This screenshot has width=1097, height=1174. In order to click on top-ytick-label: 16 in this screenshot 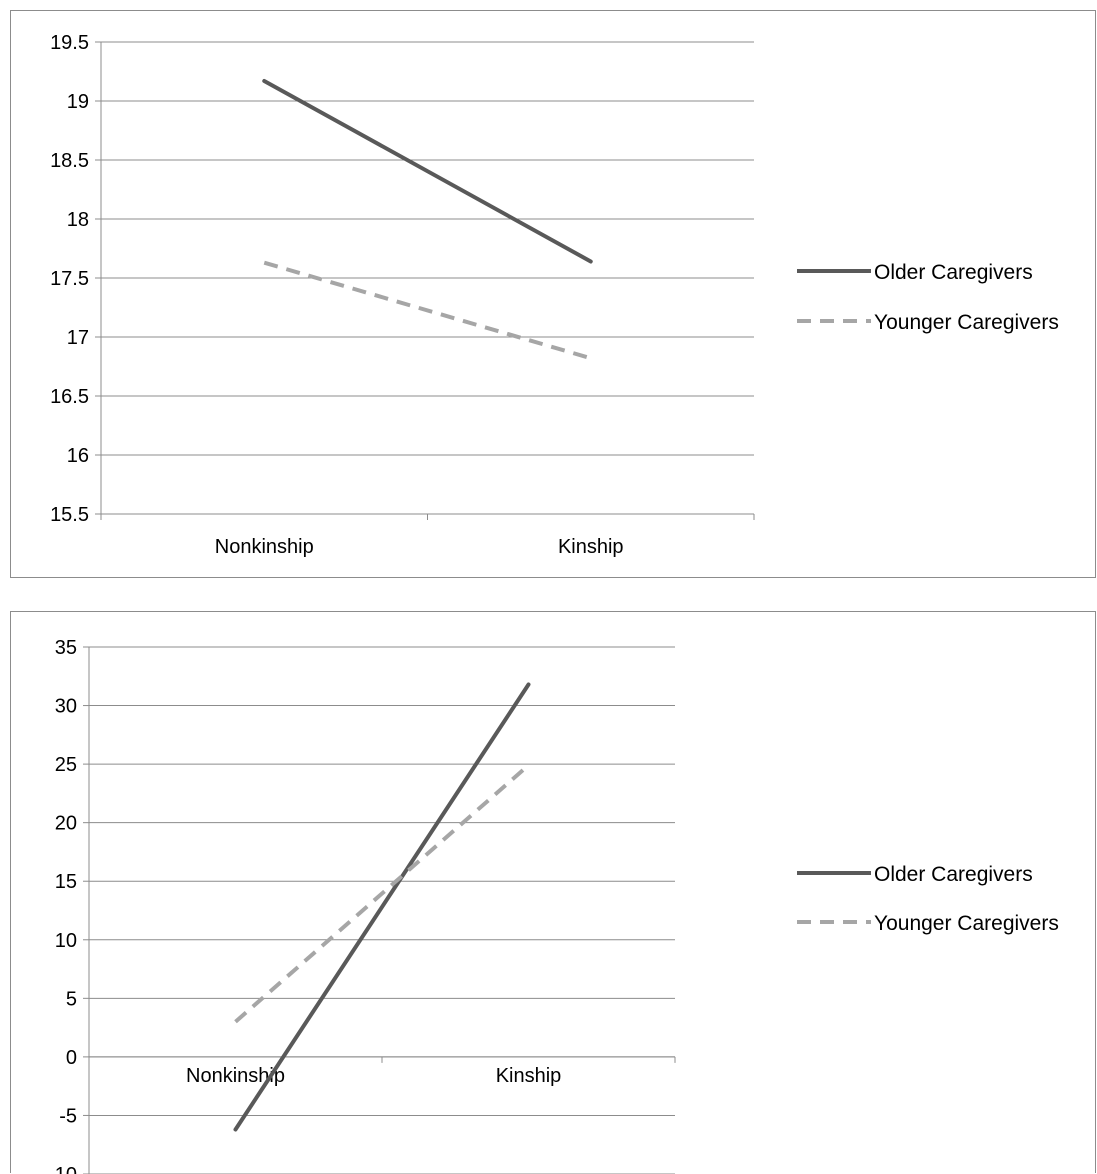, I will do `click(78, 456)`.